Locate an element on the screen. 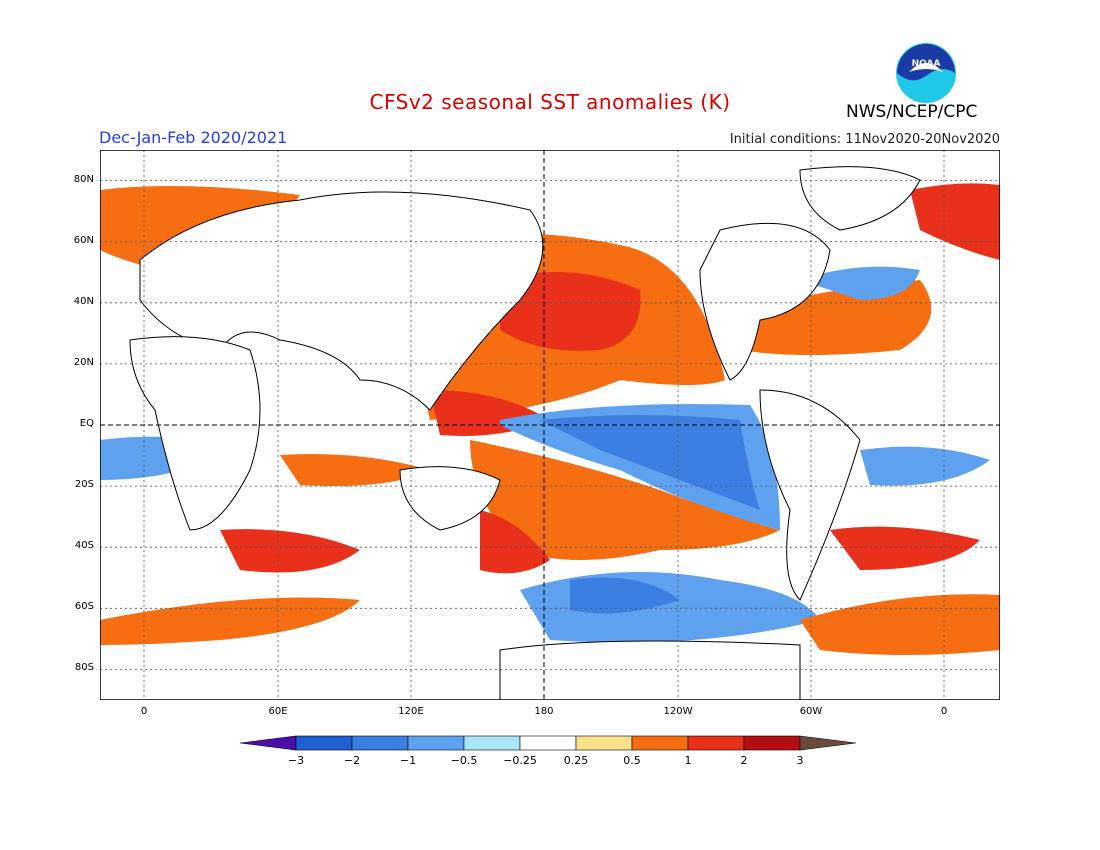  colorbar-label: 0.5 is located at coordinates (632, 760).